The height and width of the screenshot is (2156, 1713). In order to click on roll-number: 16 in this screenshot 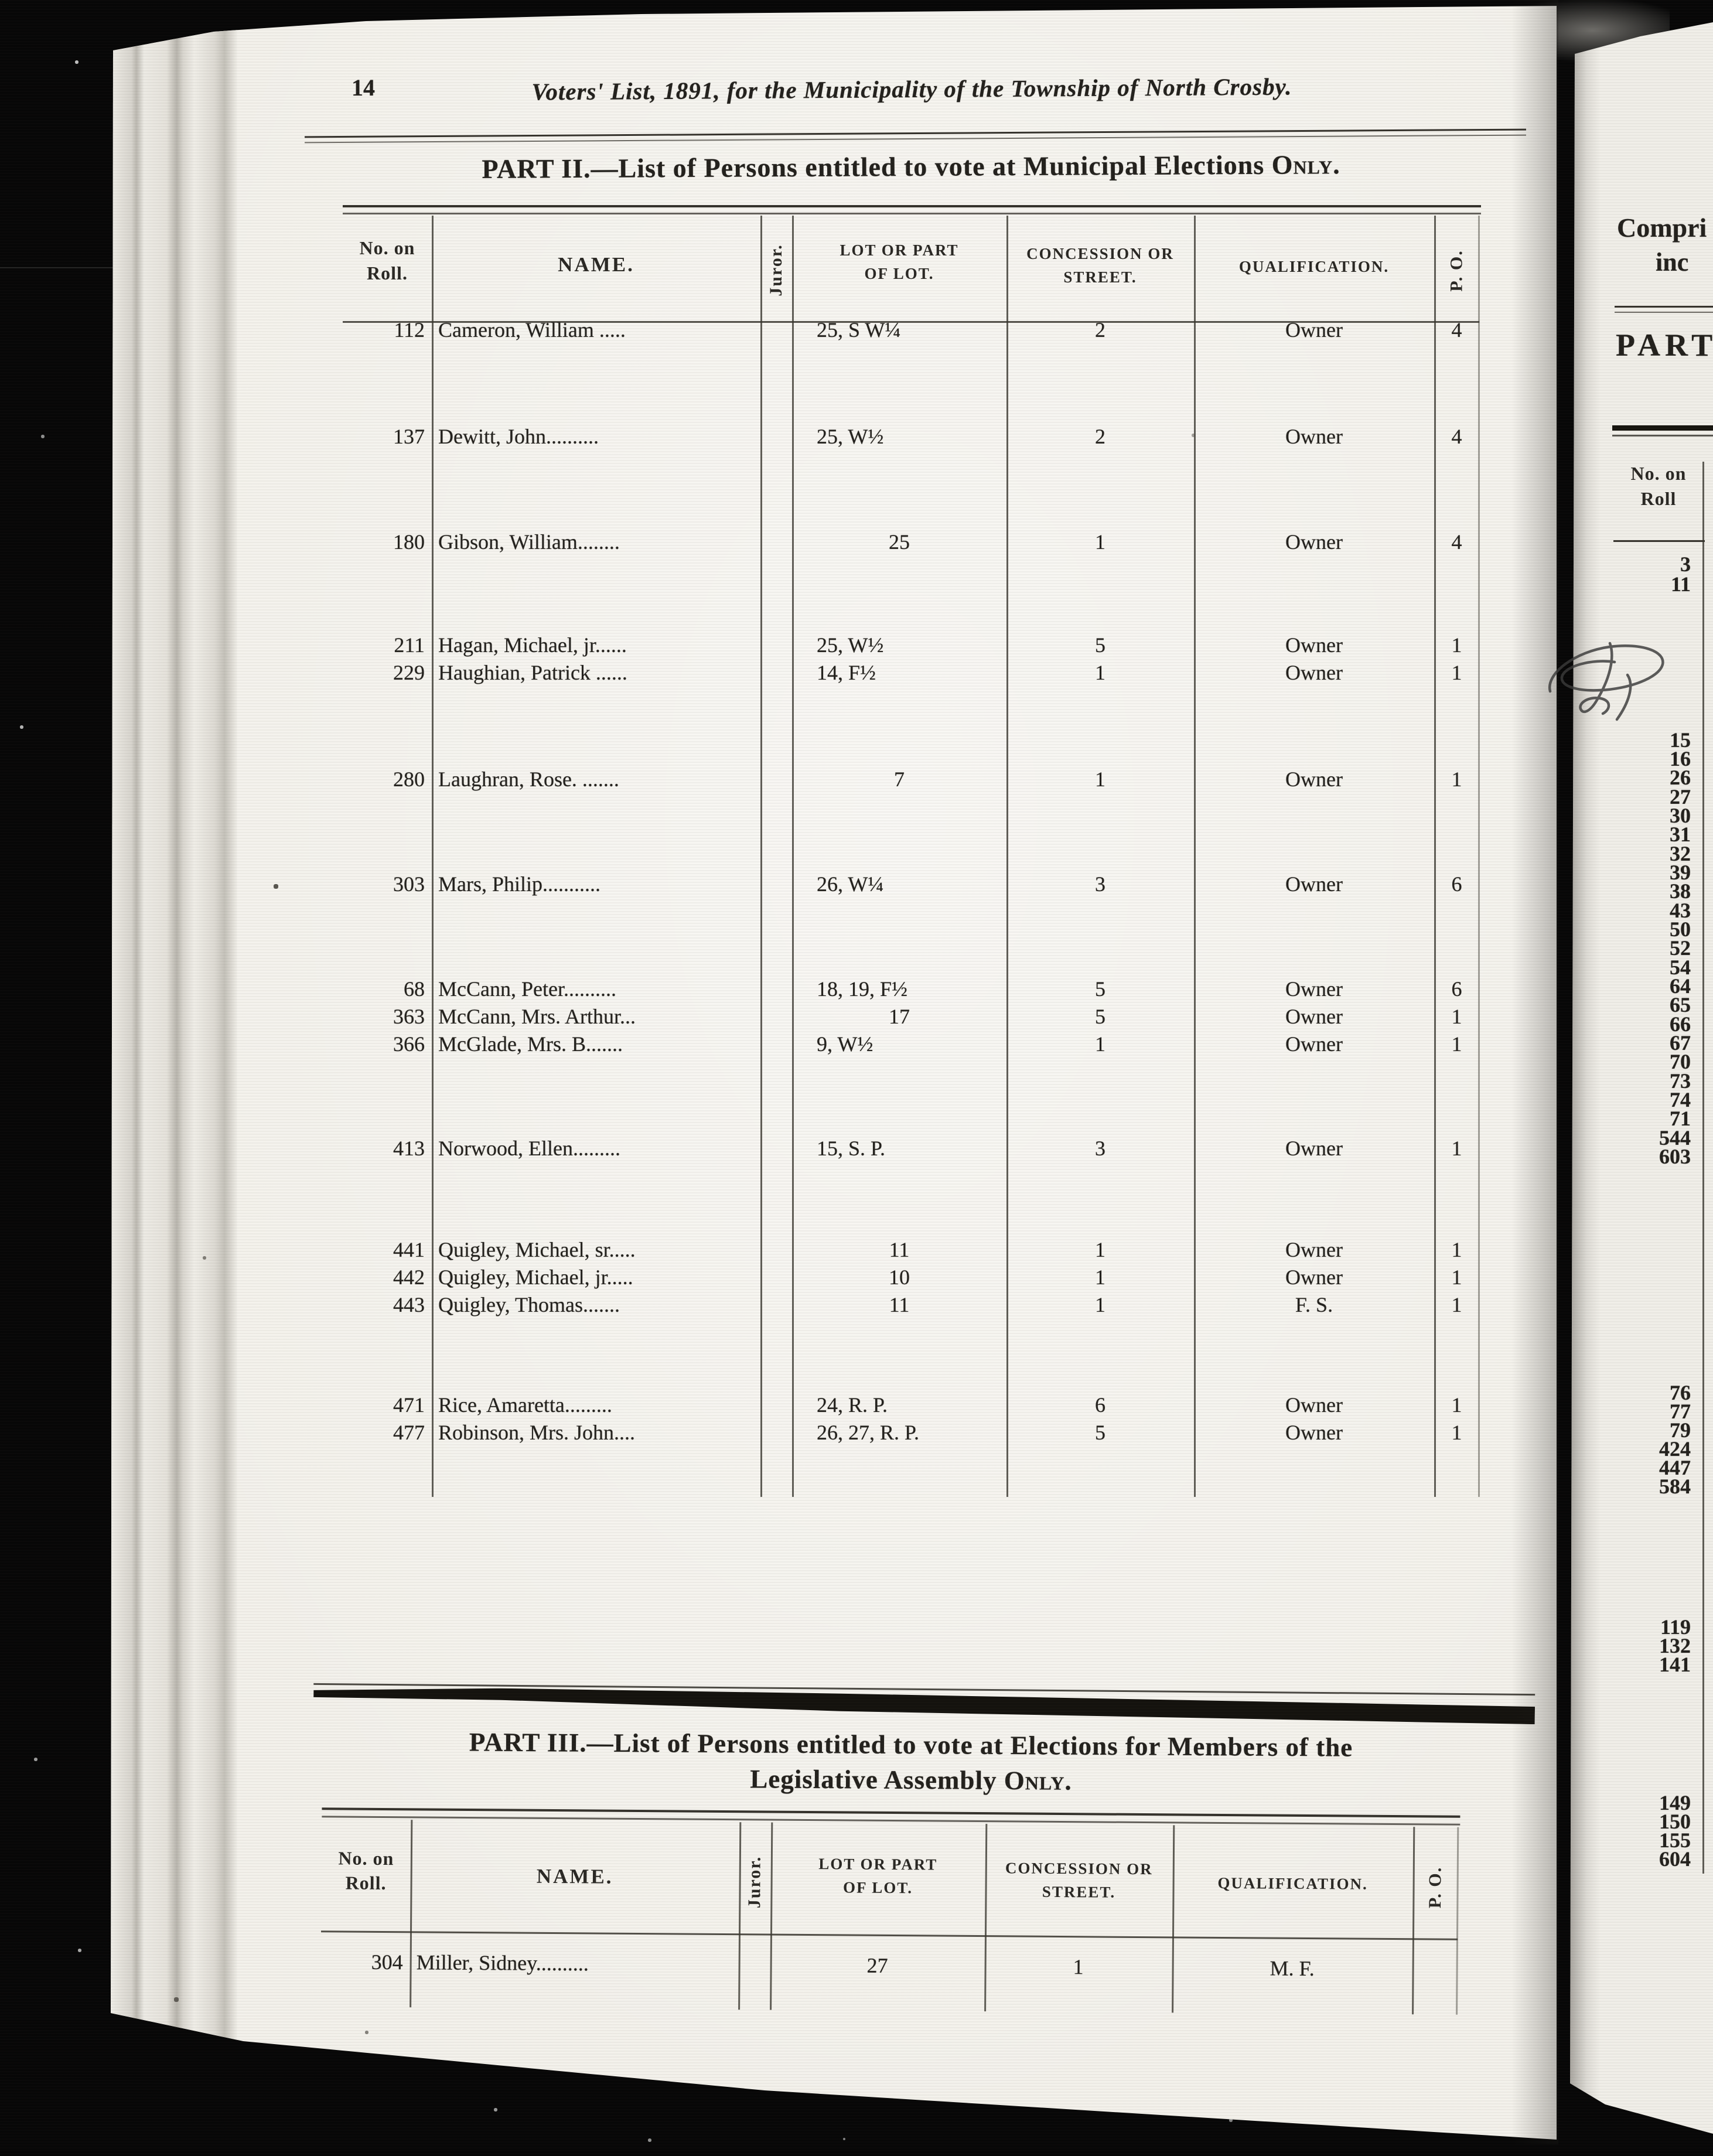, I will do `click(1680, 759)`.